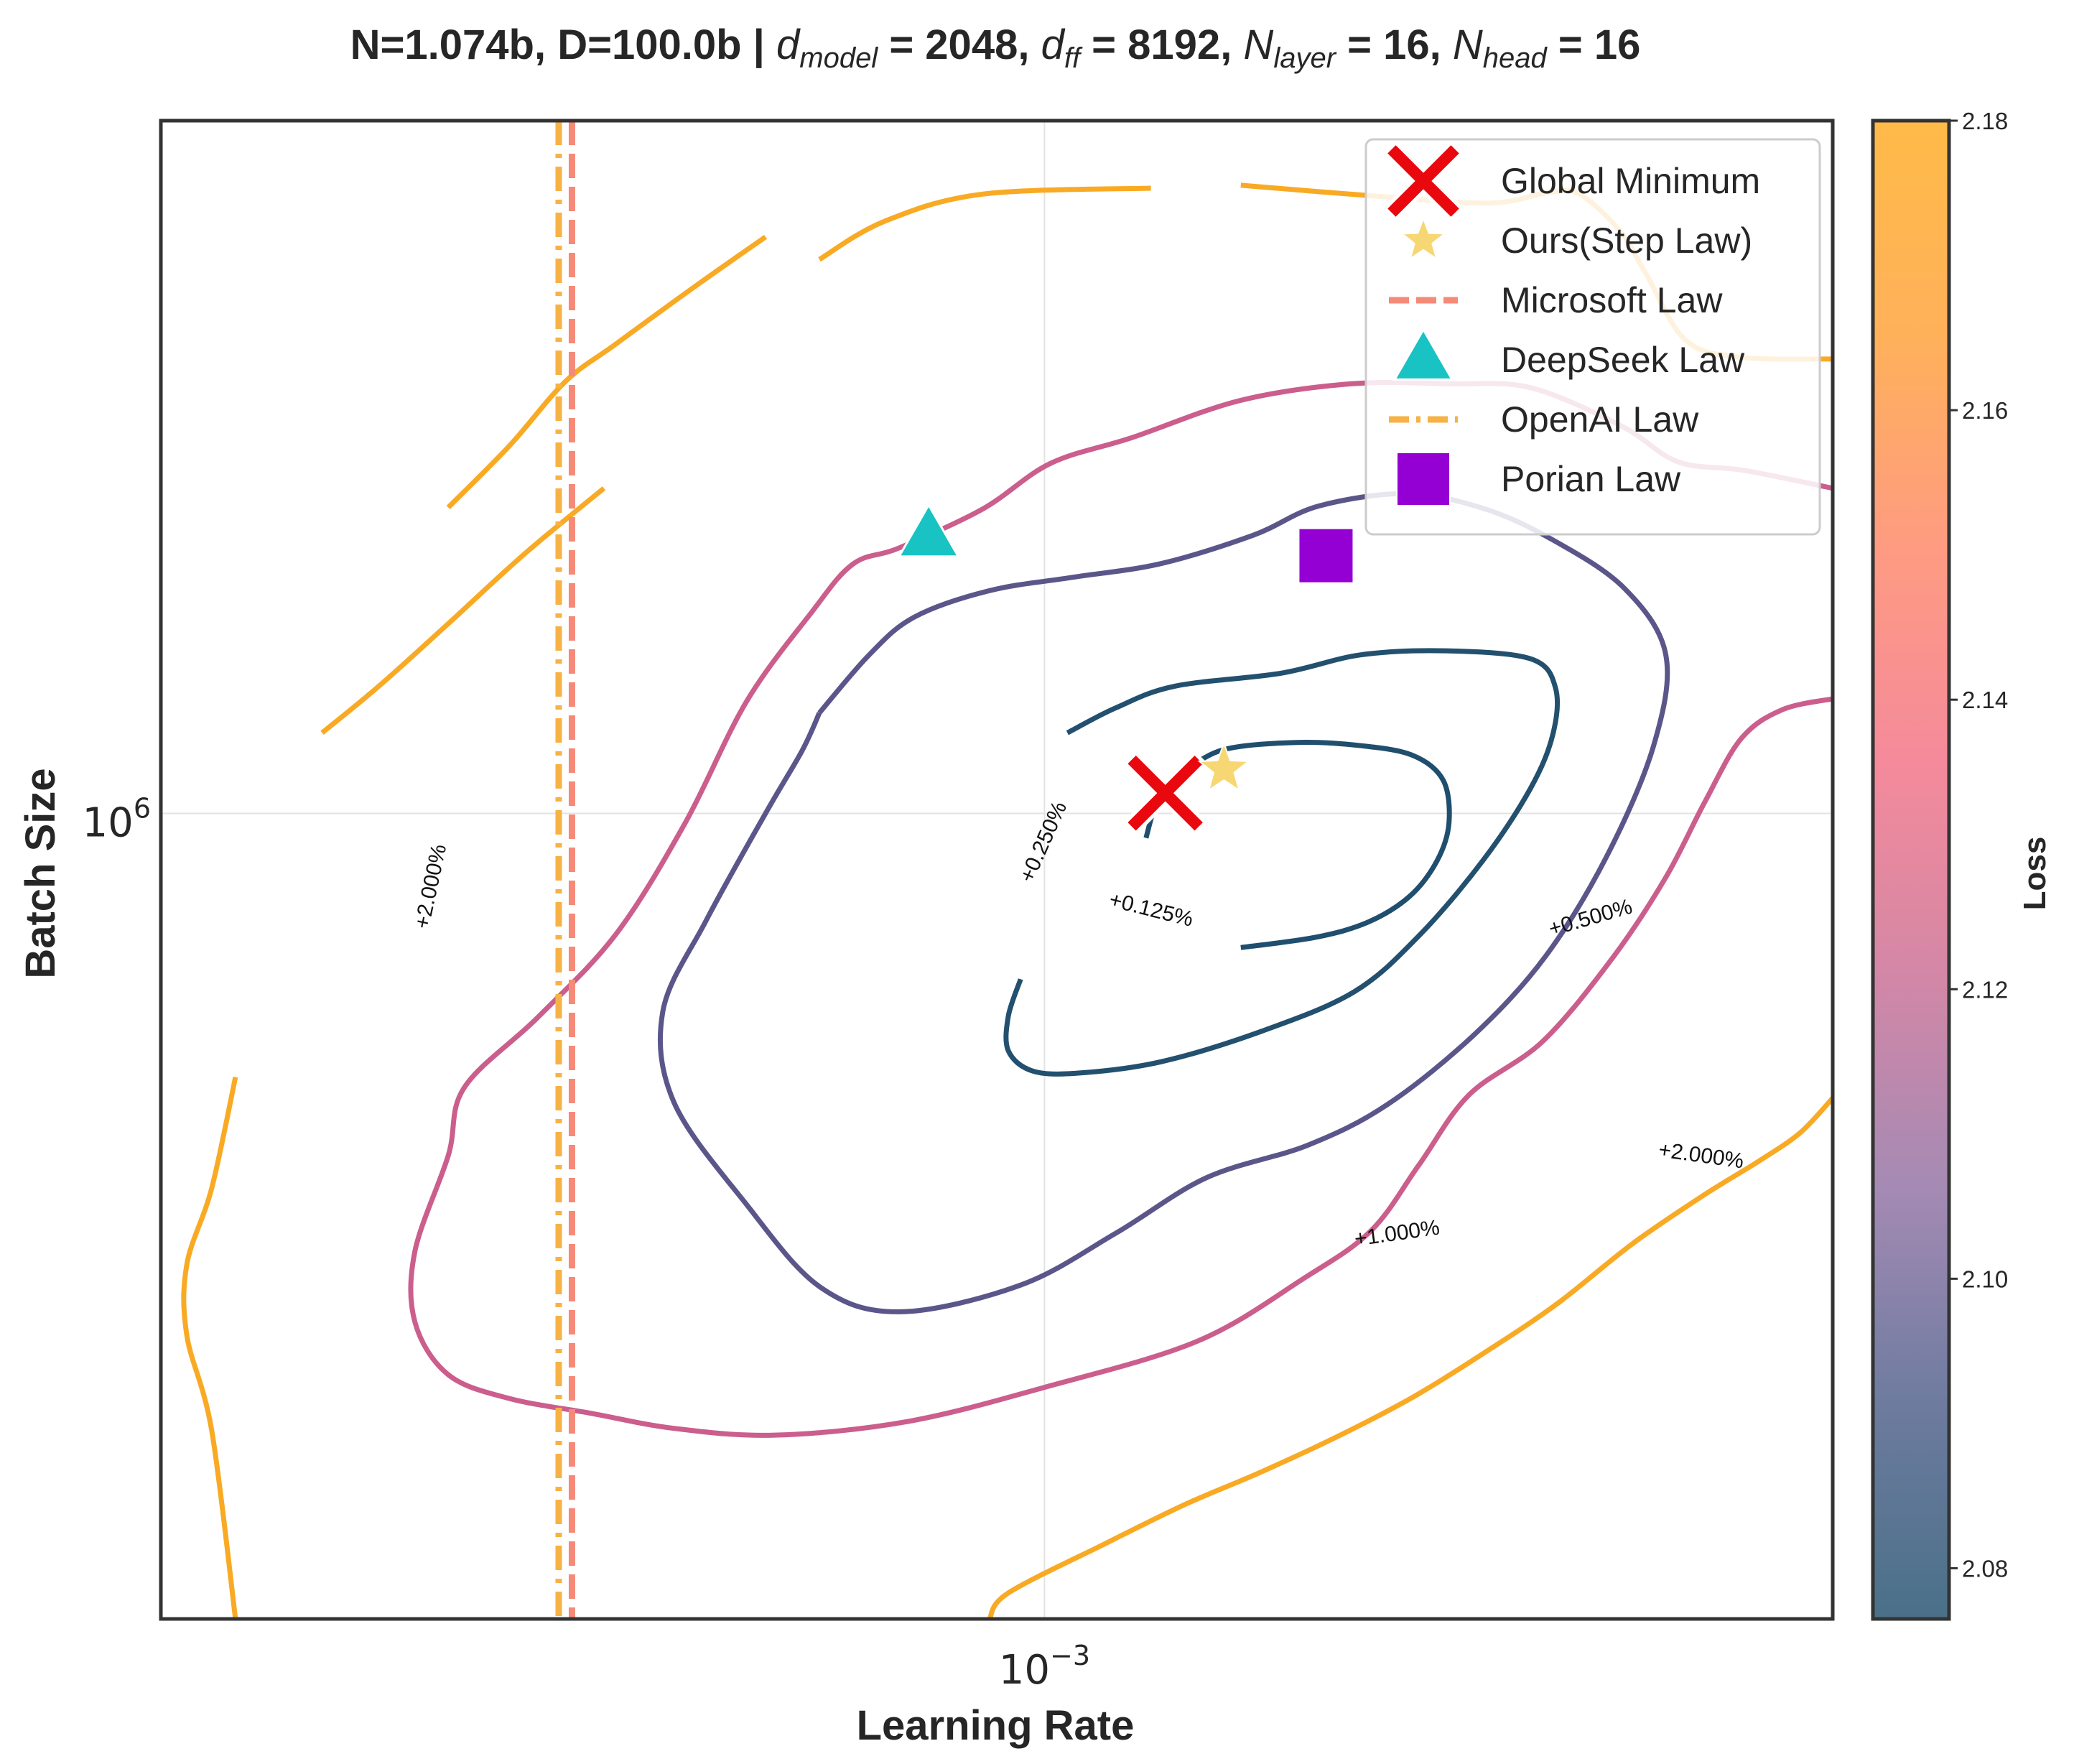 This screenshot has height=1764, width=2074. Describe the element at coordinates (928, 530) in the screenshot. I see `deepseek-lawmarker` at that location.